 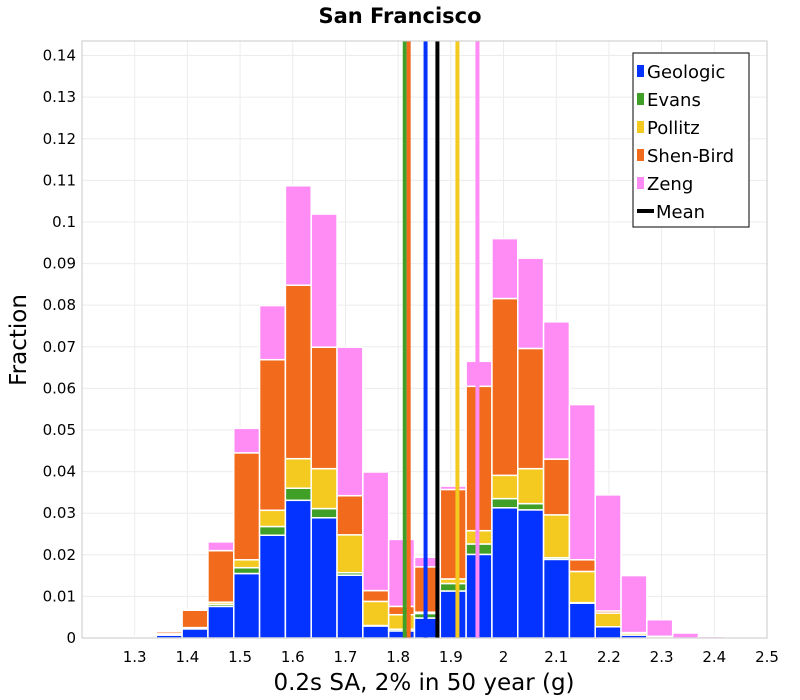 I want to click on y-tick-label: 0.12, so click(x=59, y=139).